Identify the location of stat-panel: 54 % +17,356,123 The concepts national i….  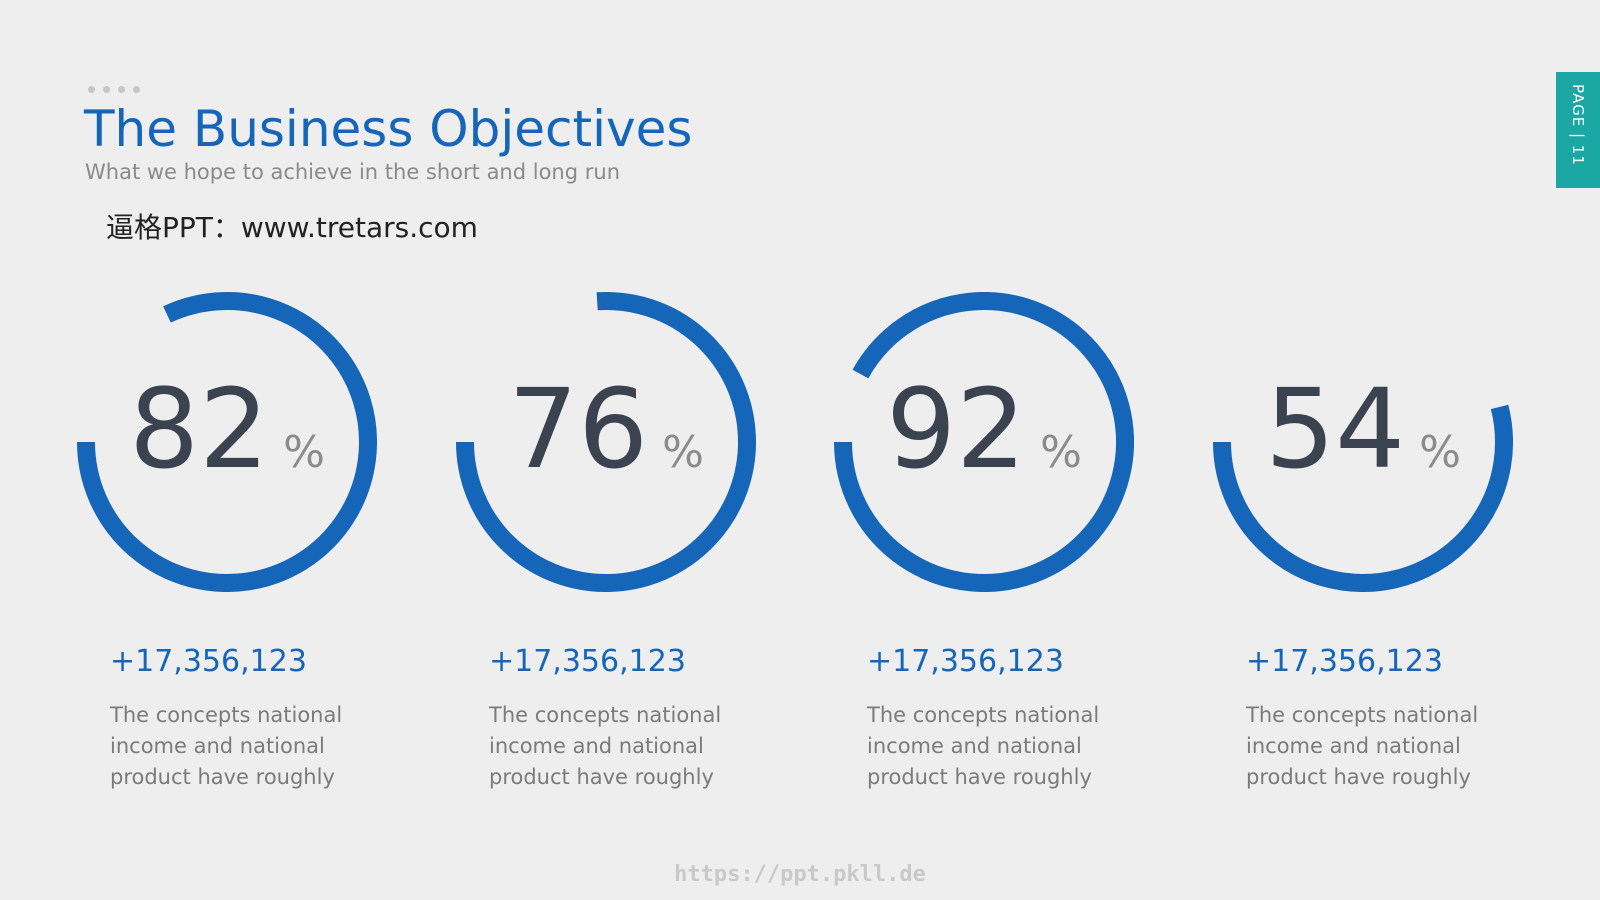
(1363, 542).